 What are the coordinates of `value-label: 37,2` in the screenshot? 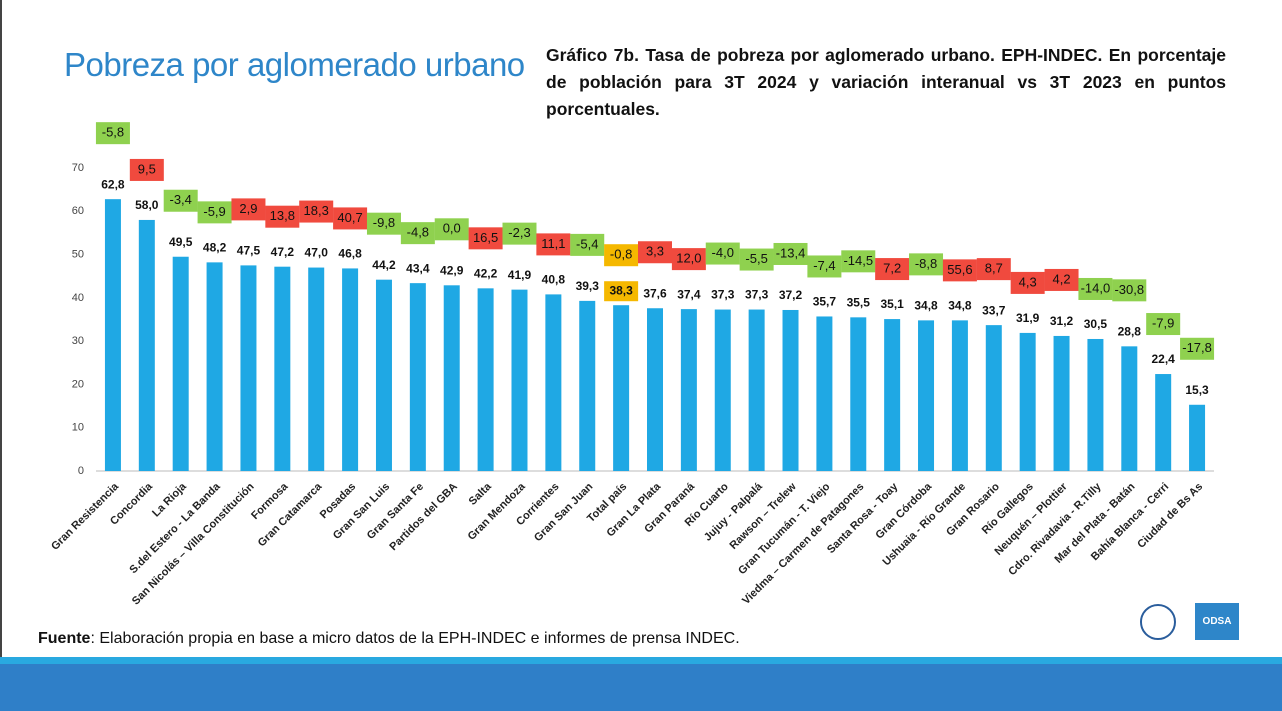 It's located at (791, 295).